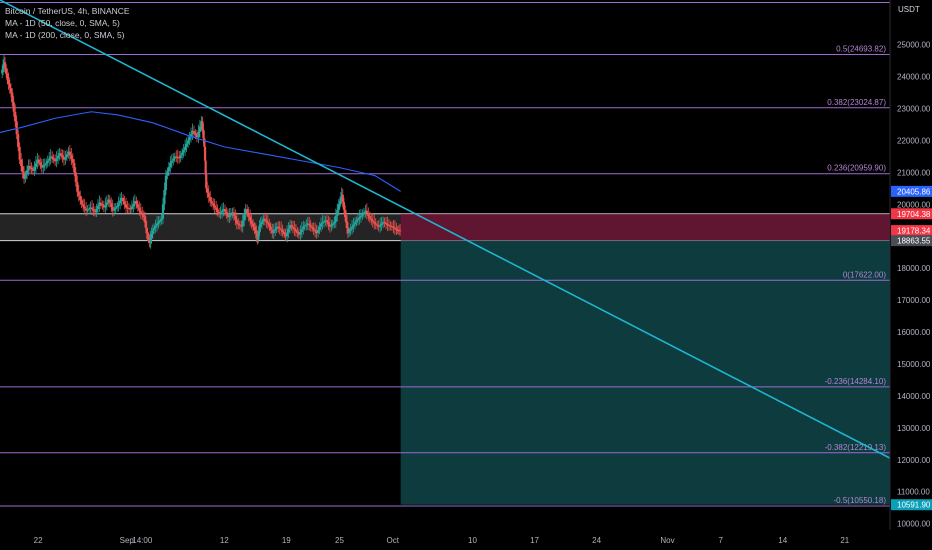  I want to click on fib-level-label: -0.382(12219.13), so click(856, 447).